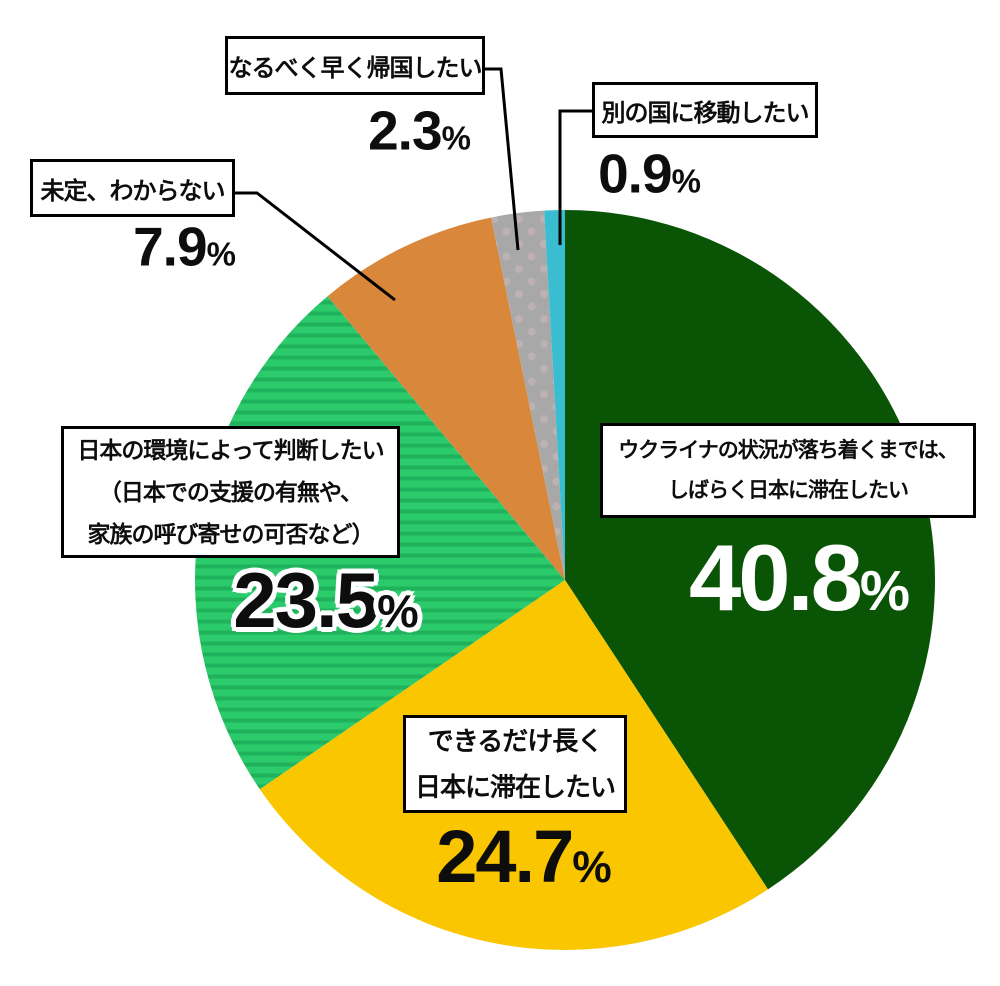 The width and height of the screenshot is (1000, 986). What do you see at coordinates (505, 856) in the screenshot?
I see `value-number: 24.7` at bounding box center [505, 856].